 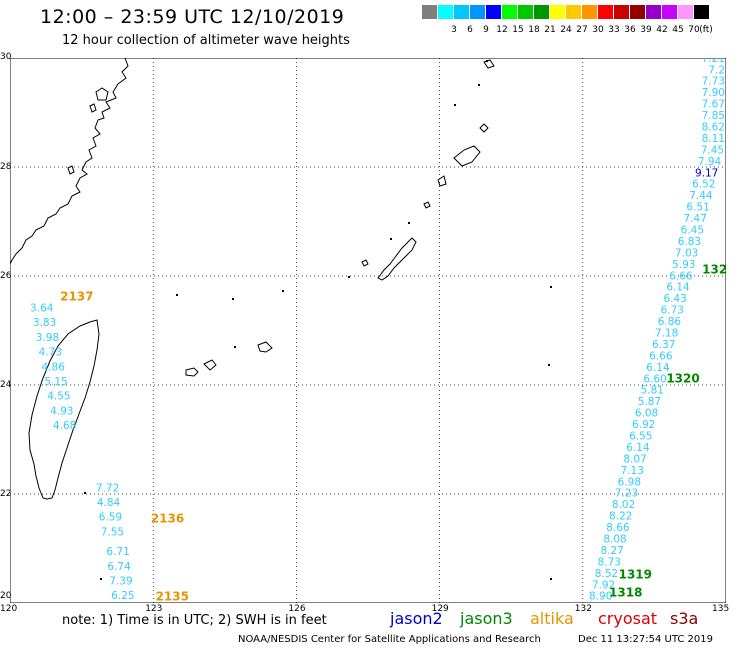 I want to click on wave-height-value: 8.08, so click(x=614, y=540).